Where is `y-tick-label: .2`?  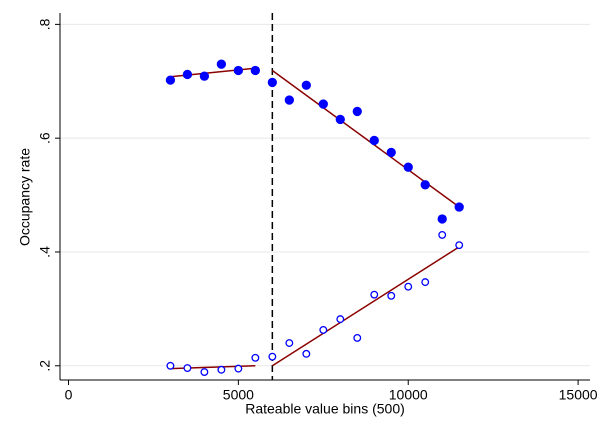 y-tick-label: .2 is located at coordinates (45, 366).